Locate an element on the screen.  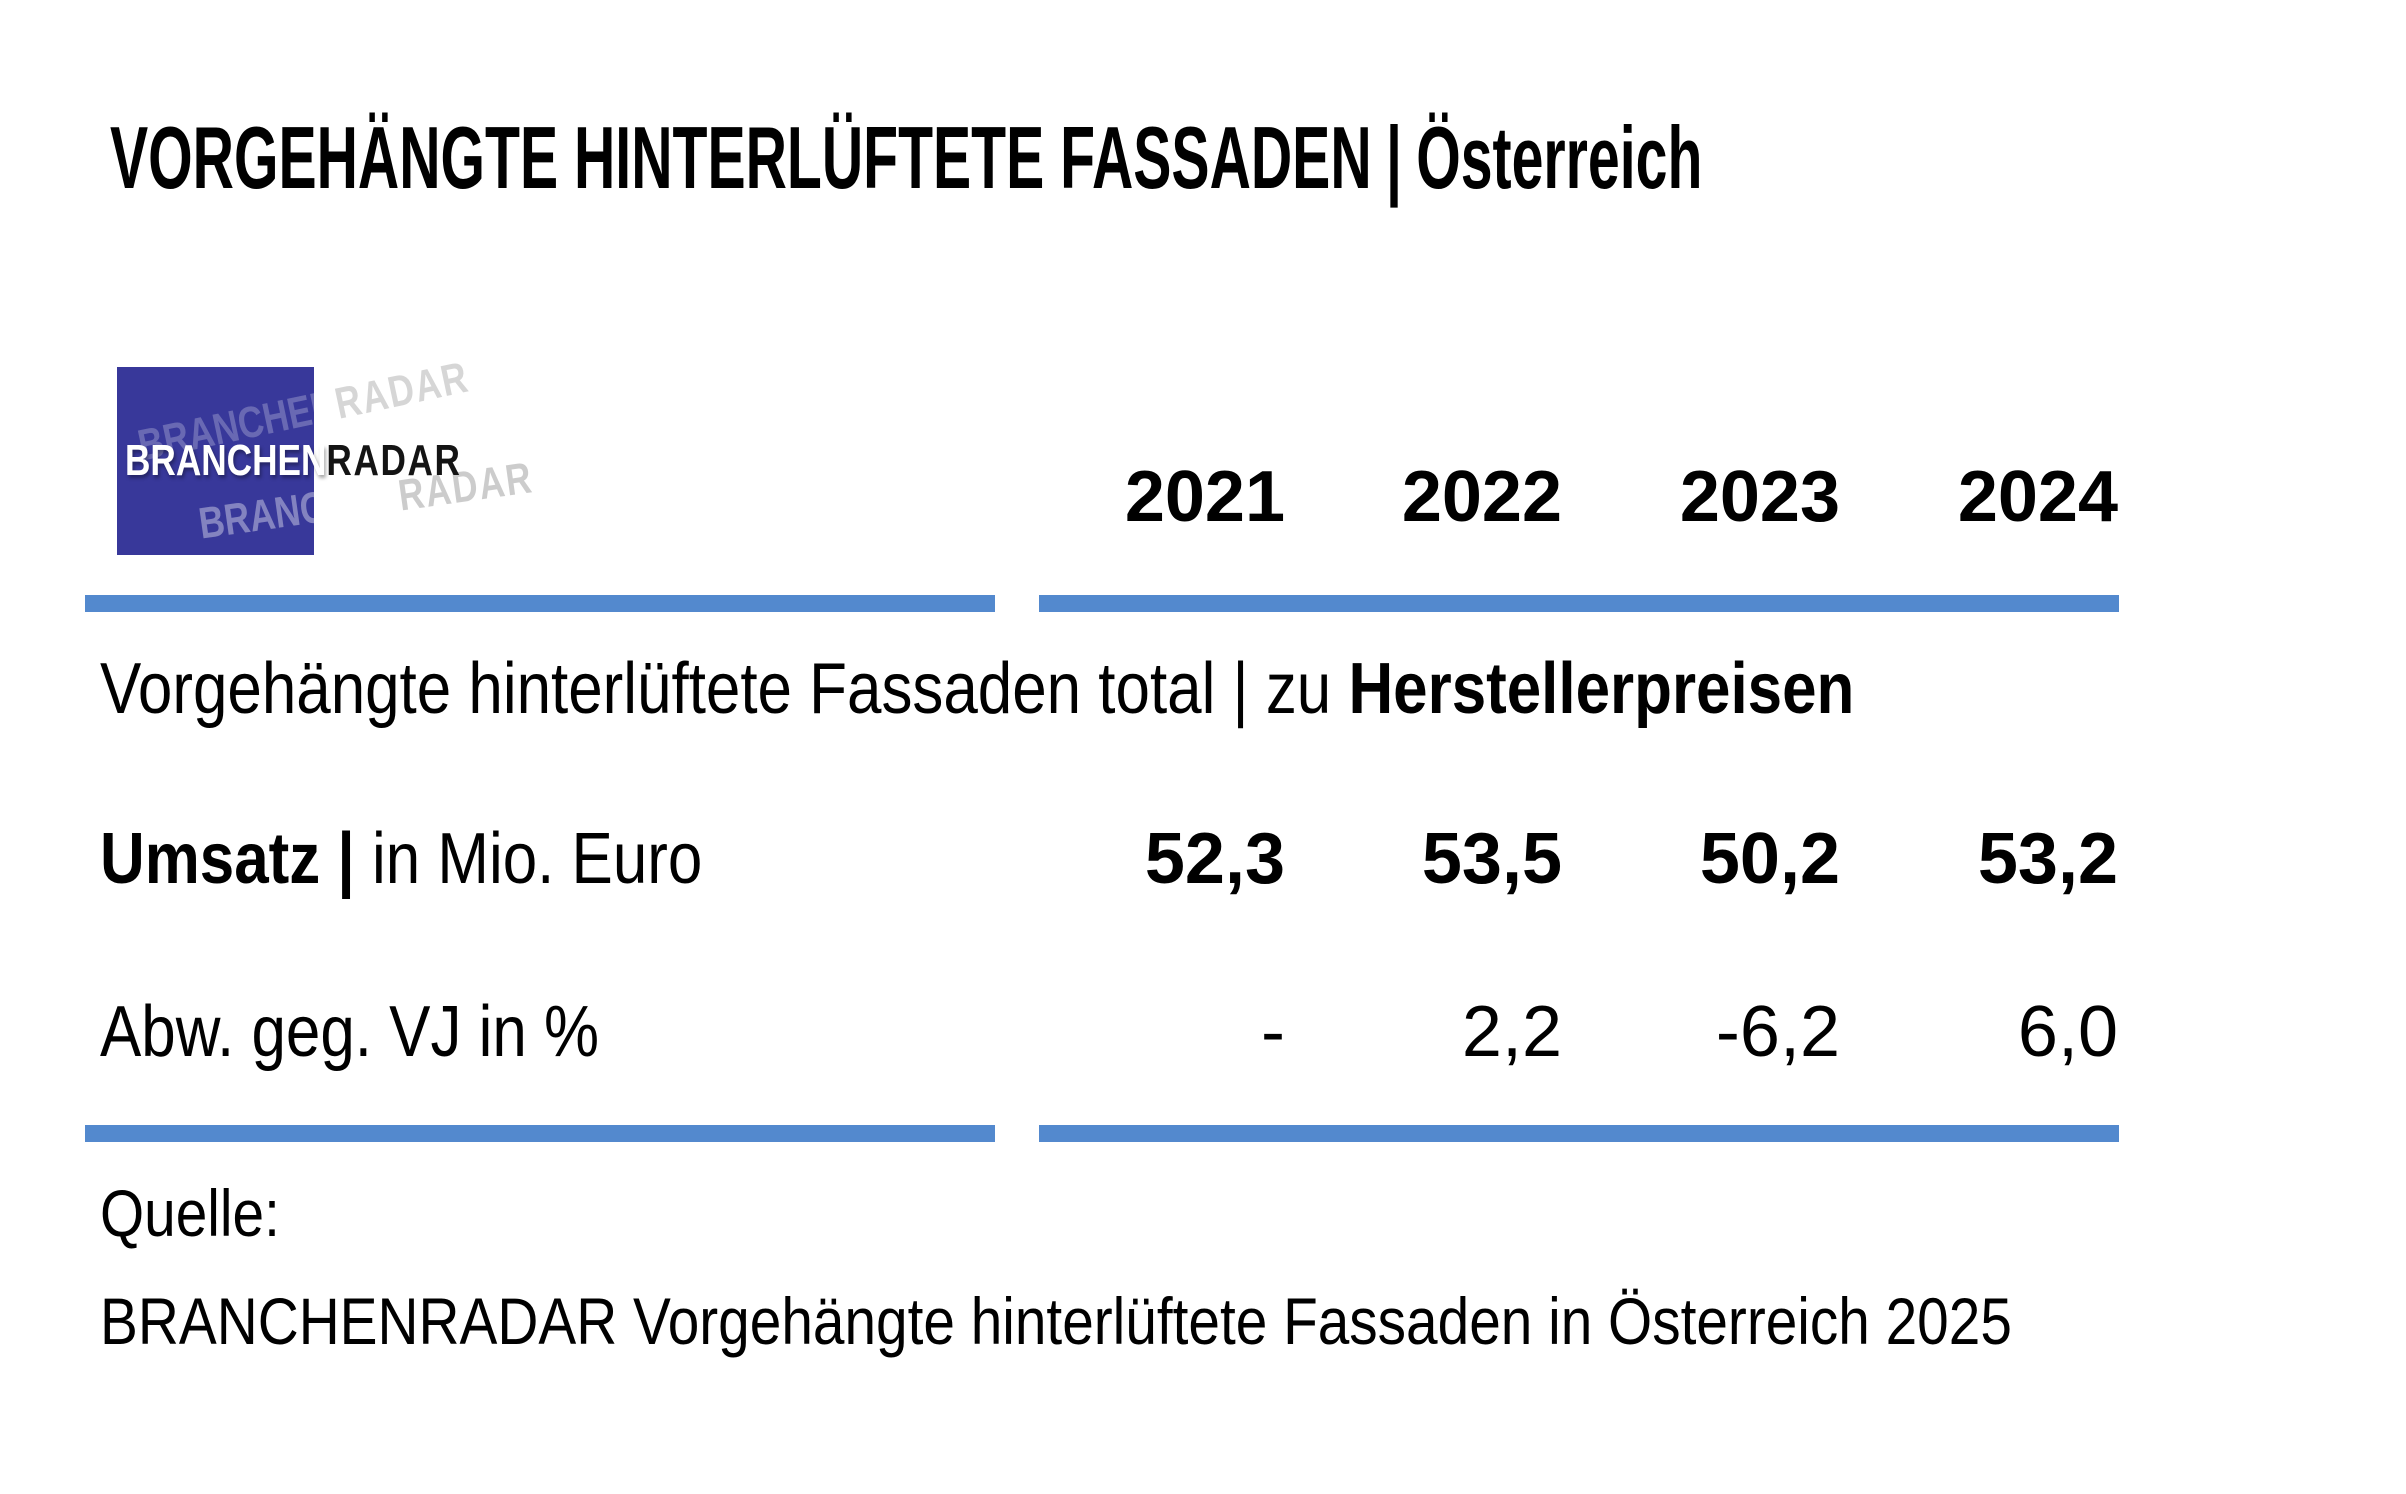
abweichung-value-2022: 2,2 is located at coordinates (1511, 1032).